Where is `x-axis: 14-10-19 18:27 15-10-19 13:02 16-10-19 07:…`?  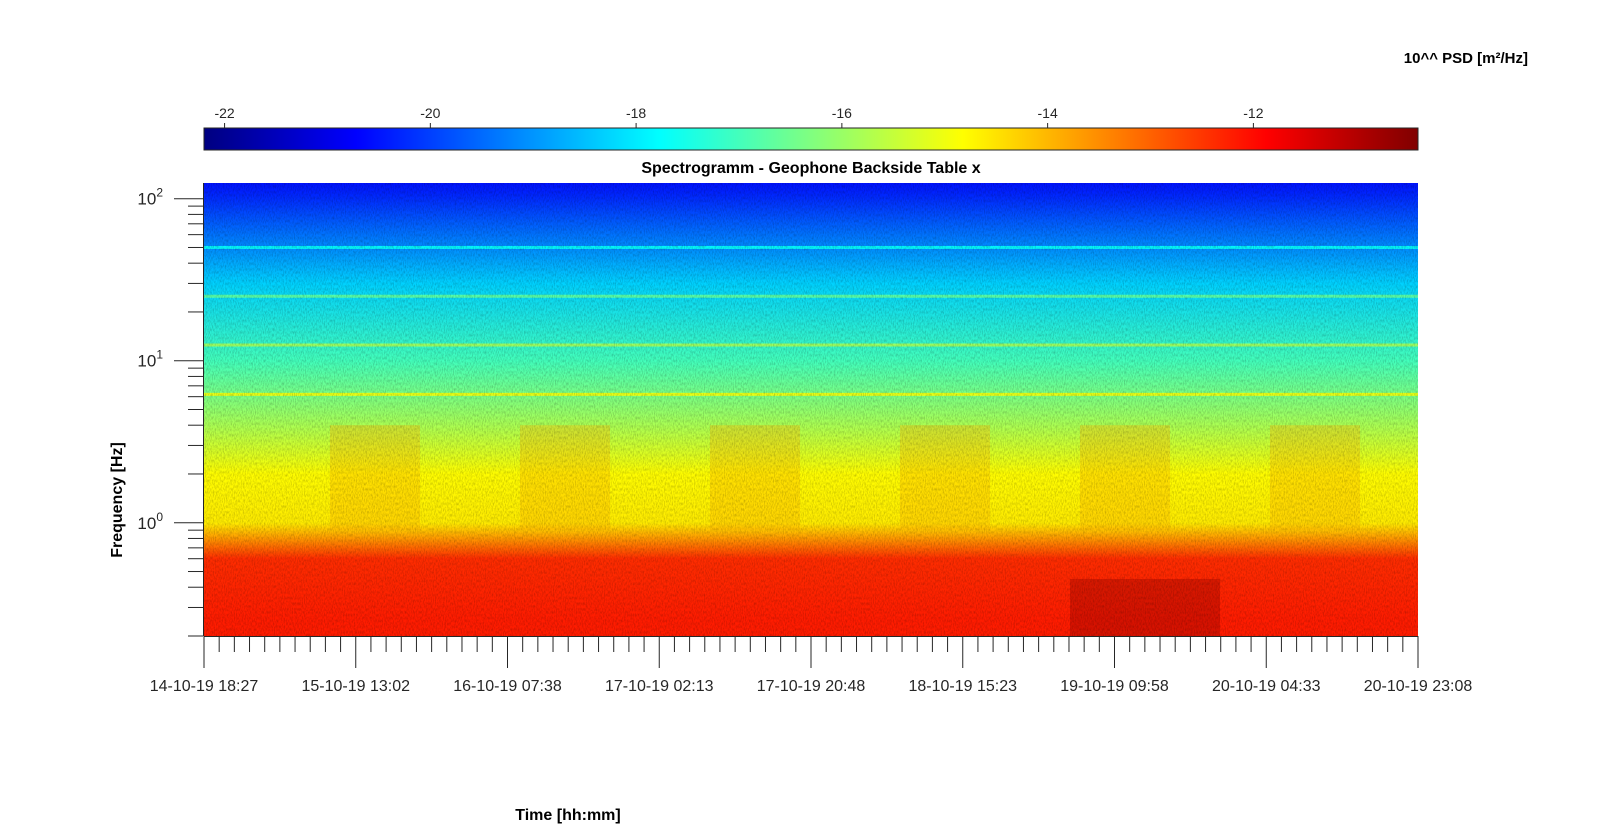 x-axis: 14-10-19 18:27 15-10-19 13:02 16-10-19 07:… is located at coordinates (811, 665).